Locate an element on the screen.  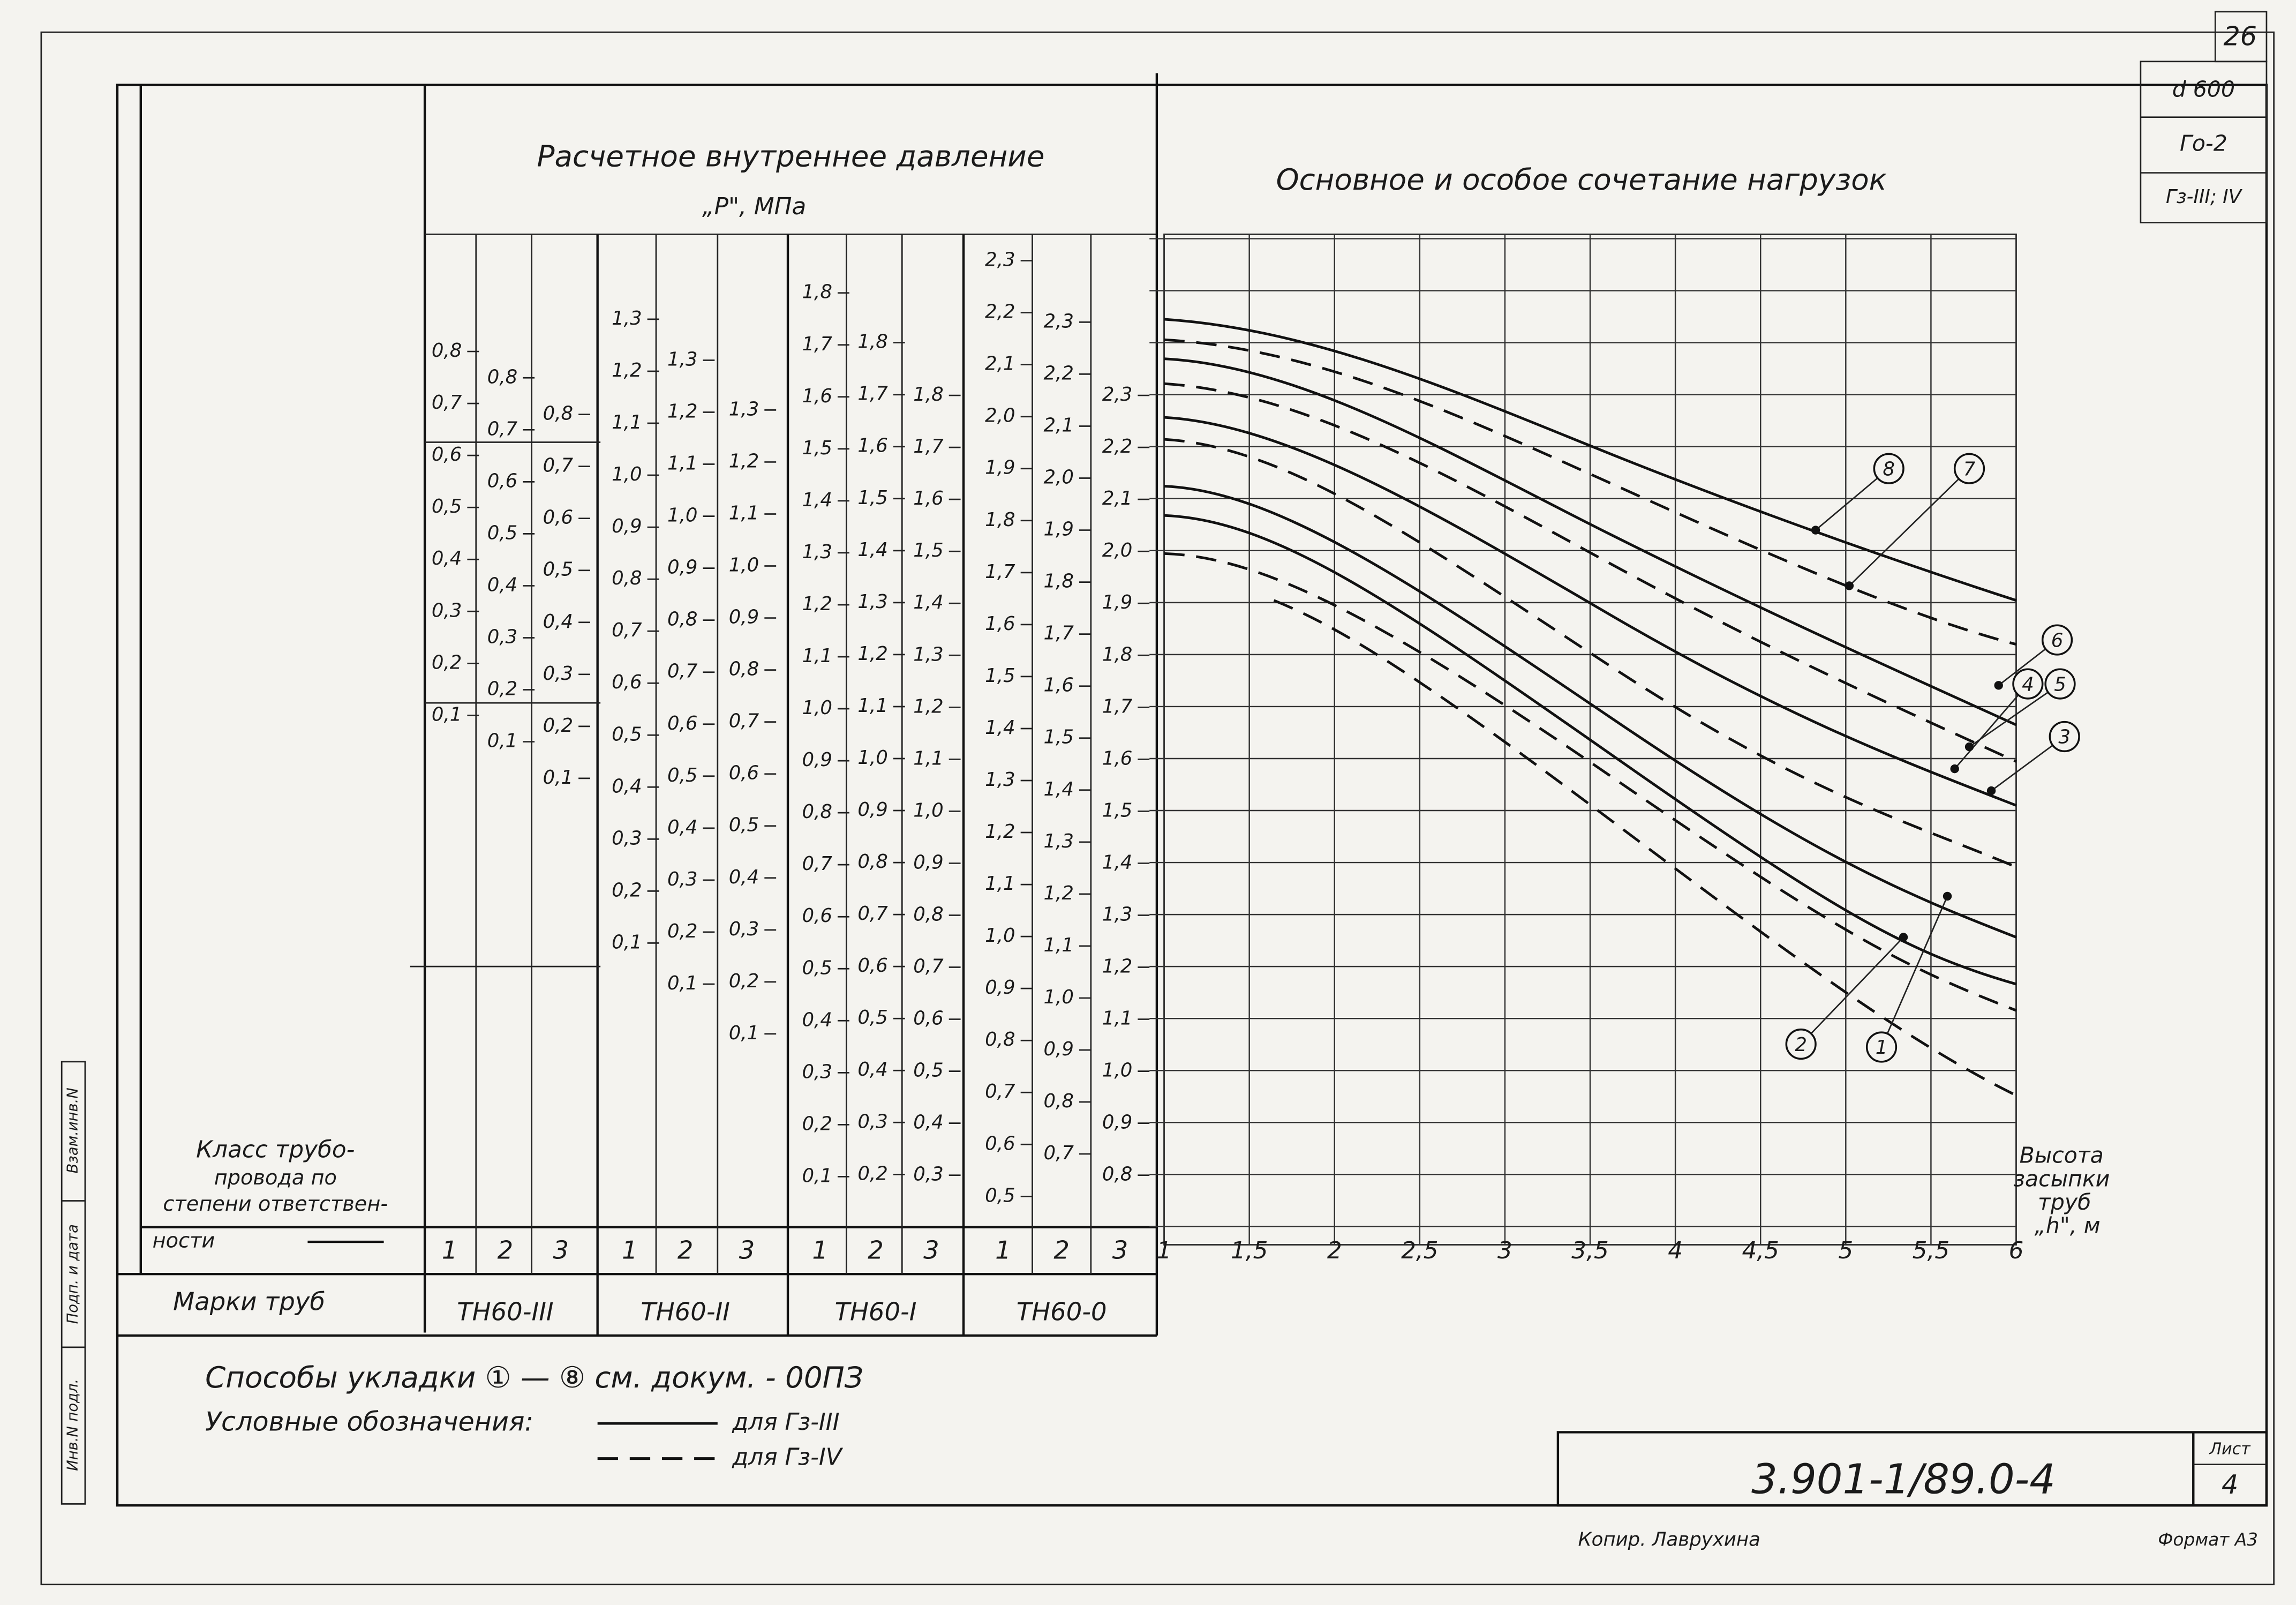
scale-tick-label: 2,3 is located at coordinates (1117, 395).